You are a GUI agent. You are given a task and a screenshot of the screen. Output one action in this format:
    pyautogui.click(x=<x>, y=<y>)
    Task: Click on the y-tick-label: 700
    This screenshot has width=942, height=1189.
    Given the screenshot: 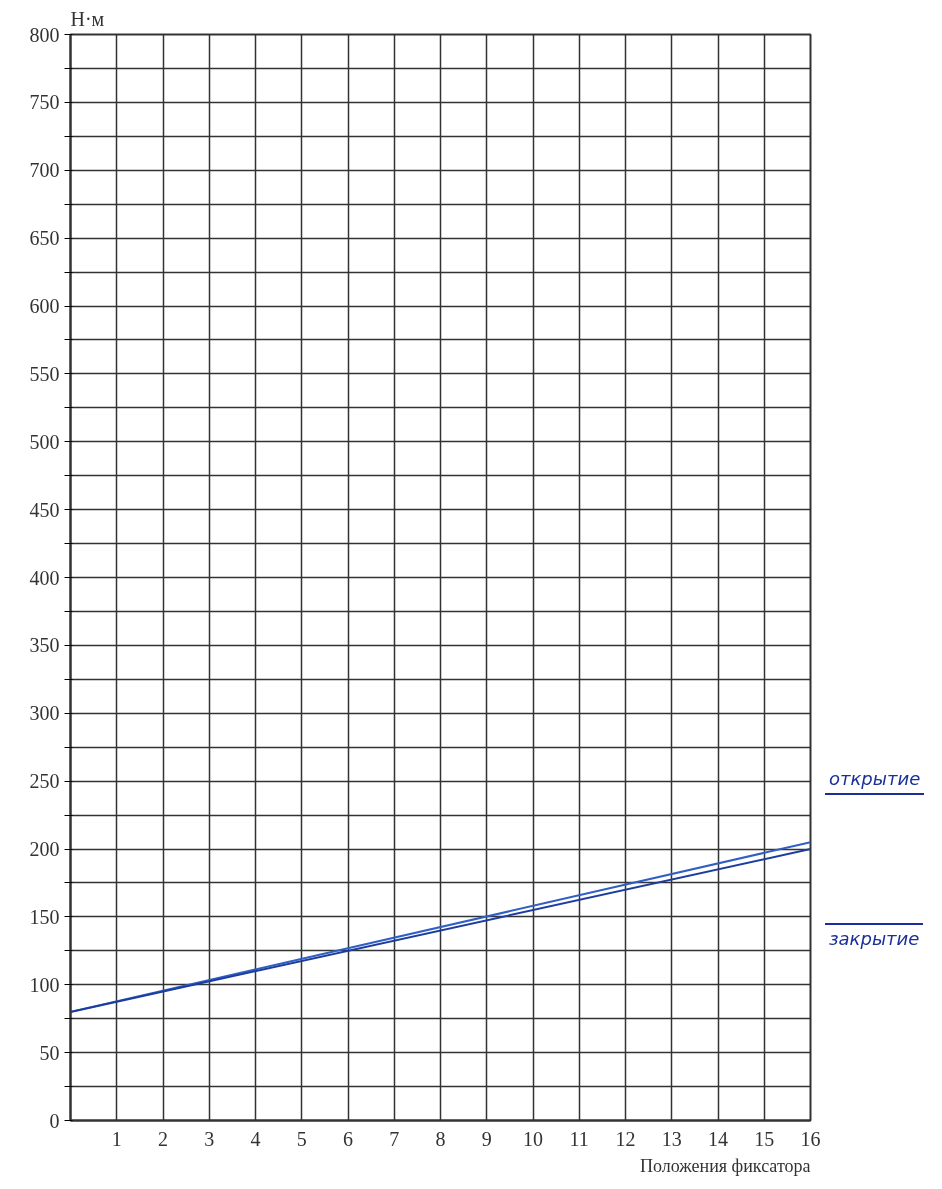 What is the action you would take?
    pyautogui.click(x=44, y=170)
    